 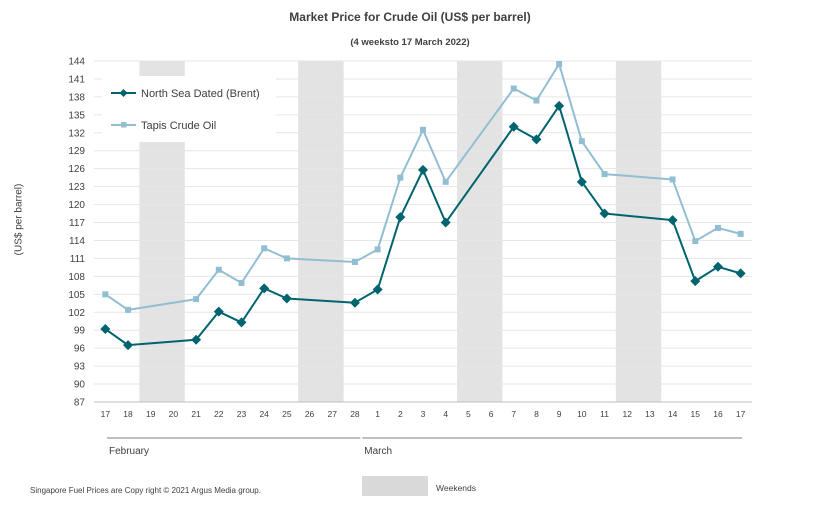 What do you see at coordinates (77, 223) in the screenshot?
I see `y-tick-label: 117` at bounding box center [77, 223].